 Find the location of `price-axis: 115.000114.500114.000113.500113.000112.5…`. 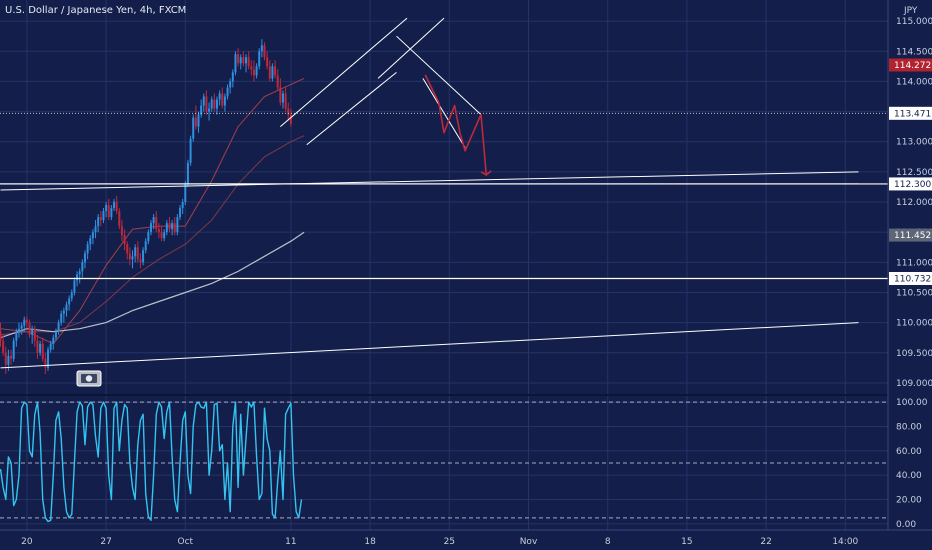

price-axis: 115.000114.500114.000113.500113.000112.5… is located at coordinates (914, 203).